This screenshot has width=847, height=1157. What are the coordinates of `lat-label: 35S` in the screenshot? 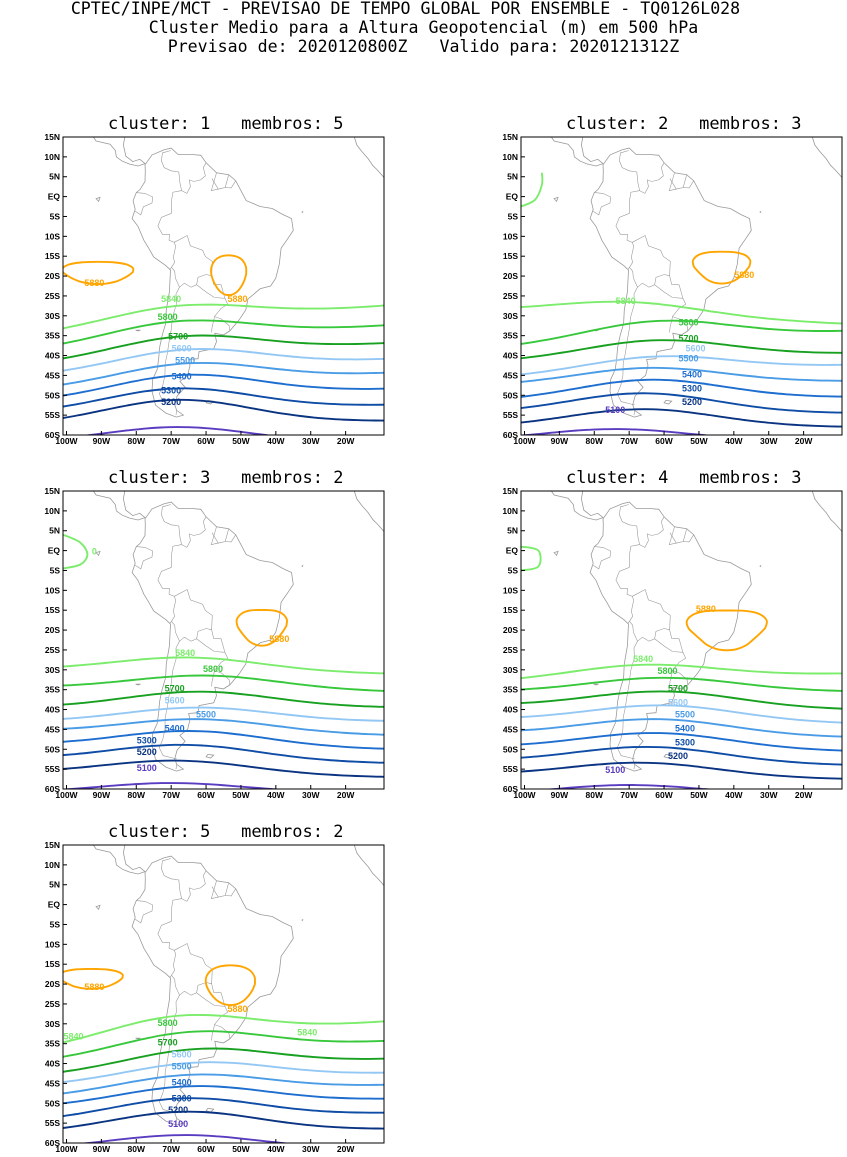 It's located at (510, 690).